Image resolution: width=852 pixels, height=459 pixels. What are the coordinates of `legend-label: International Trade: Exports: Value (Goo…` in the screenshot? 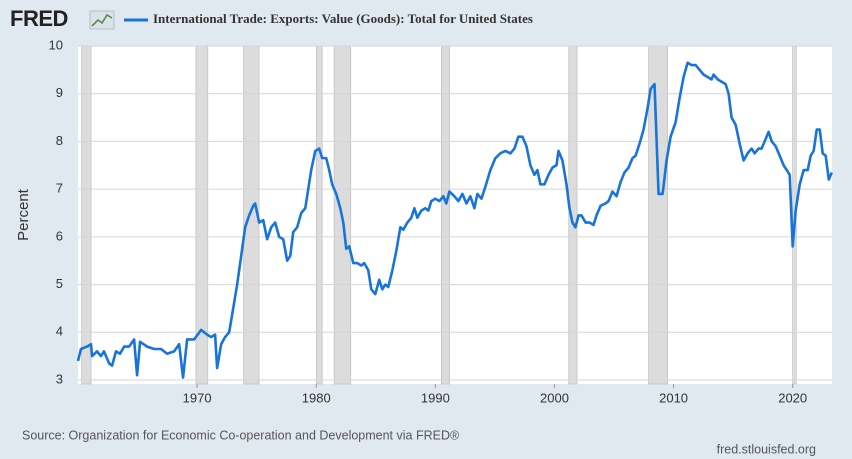 It's located at (343, 18).